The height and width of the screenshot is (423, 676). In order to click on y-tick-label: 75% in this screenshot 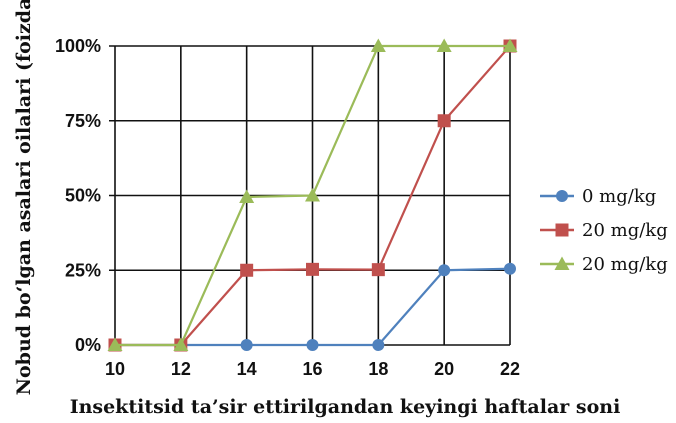, I will do `click(83, 121)`.